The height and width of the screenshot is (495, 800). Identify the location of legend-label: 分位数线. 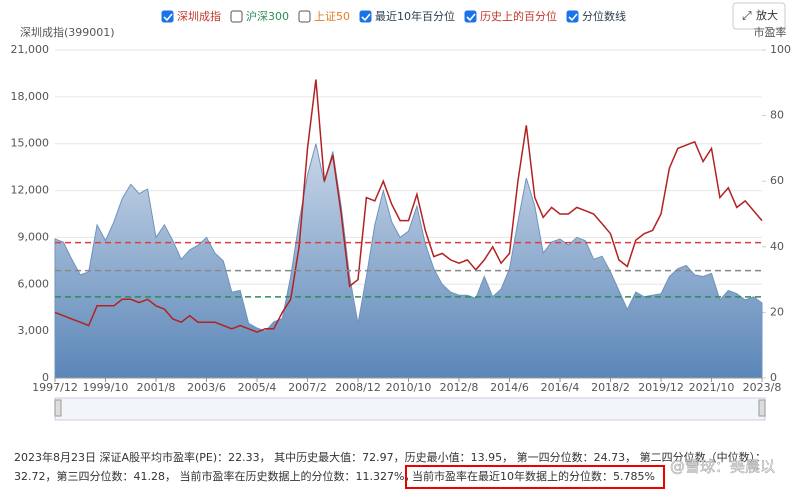
(604, 16).